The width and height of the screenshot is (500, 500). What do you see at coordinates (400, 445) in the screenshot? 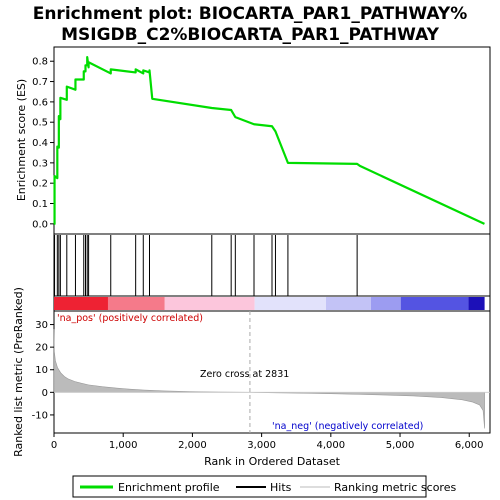
I see `metric-x-tick-label: 5,000` at bounding box center [400, 445].